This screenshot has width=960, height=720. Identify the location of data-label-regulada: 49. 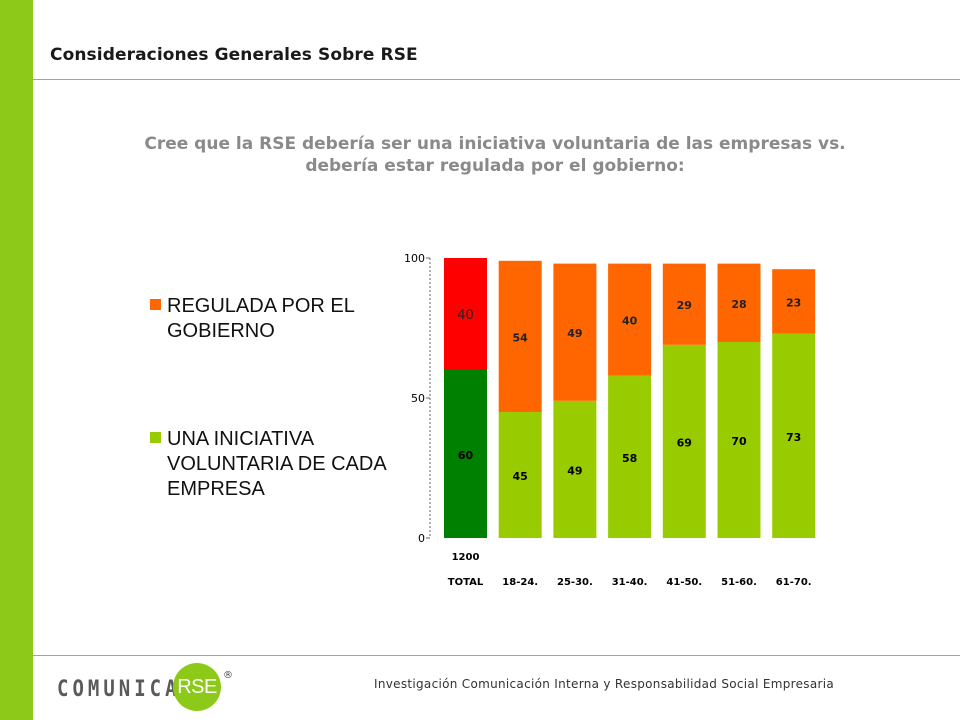
(574, 333).